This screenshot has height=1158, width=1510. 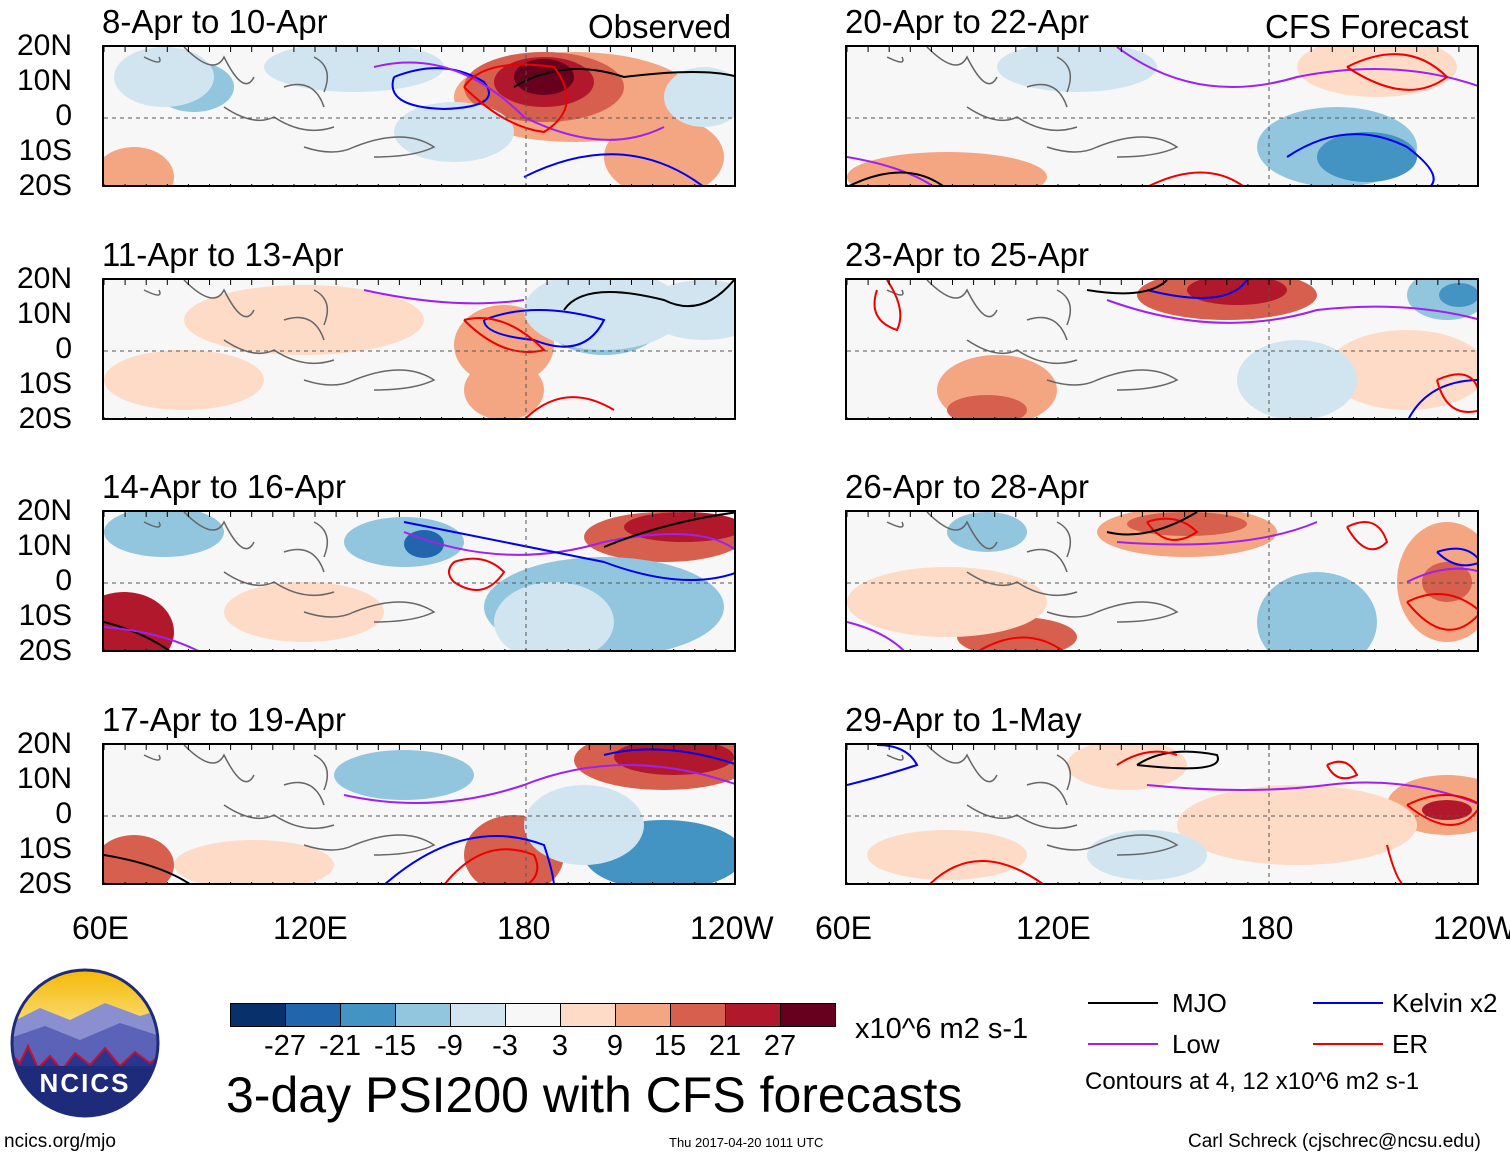 I want to click on lon-label: 120E, so click(x=1053, y=928).